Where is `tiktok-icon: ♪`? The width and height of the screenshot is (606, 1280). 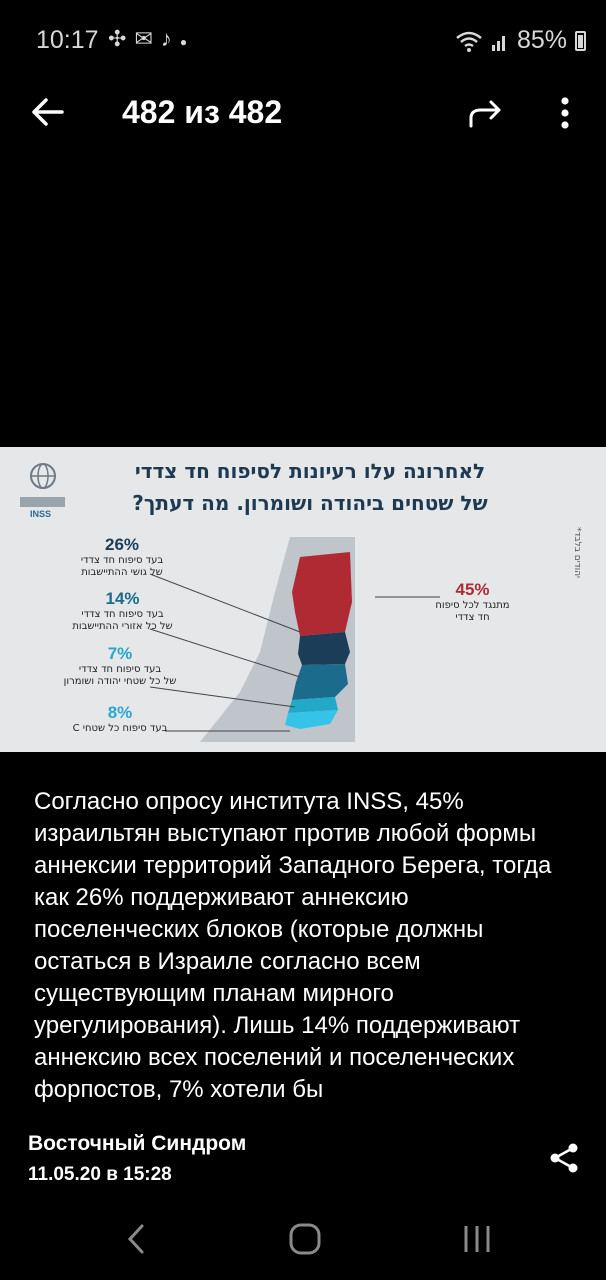 tiktok-icon: ♪ is located at coordinates (170, 38).